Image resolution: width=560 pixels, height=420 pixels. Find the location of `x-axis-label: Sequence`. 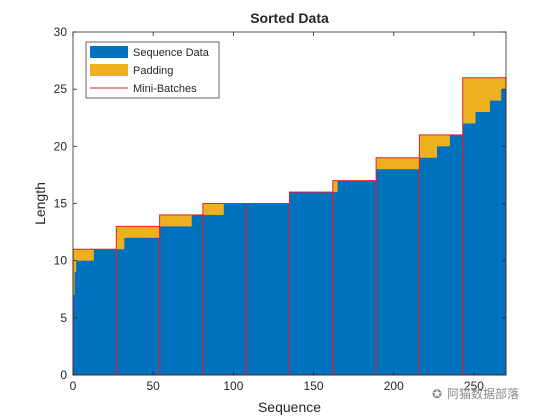

x-axis-label: Sequence is located at coordinates (289, 407).